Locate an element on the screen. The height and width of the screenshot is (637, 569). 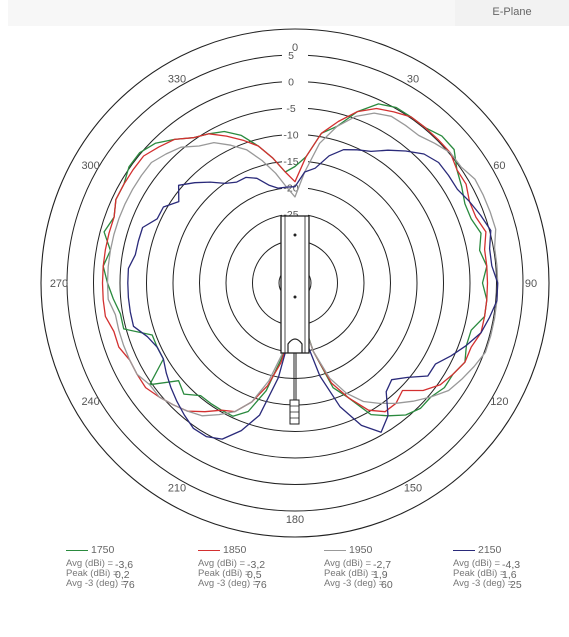
legend-name: 2150 is located at coordinates (490, 550).